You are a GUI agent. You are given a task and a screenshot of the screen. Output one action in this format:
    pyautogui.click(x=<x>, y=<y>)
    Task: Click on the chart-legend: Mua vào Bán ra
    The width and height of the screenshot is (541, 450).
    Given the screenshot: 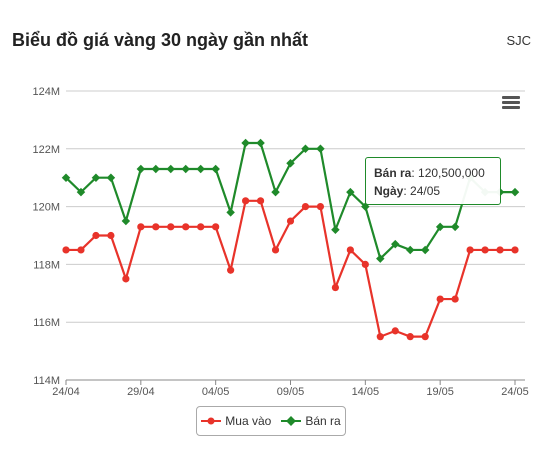 What is the action you would take?
    pyautogui.click(x=271, y=421)
    